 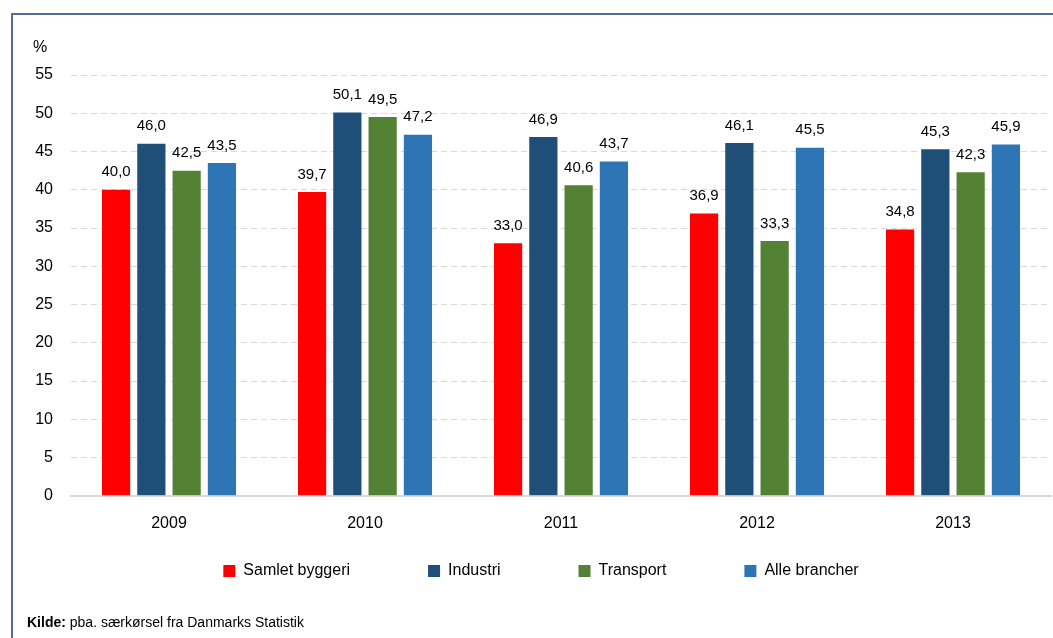 What do you see at coordinates (347, 94) in the screenshot?
I see `data-label: 50,1` at bounding box center [347, 94].